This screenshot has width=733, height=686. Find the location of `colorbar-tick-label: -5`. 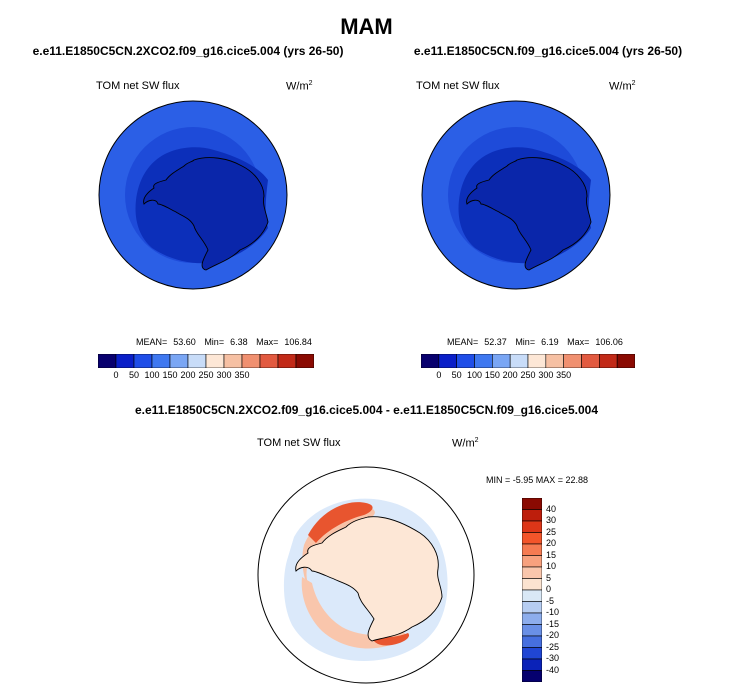

colorbar-tick-label: -5 is located at coordinates (550, 600).